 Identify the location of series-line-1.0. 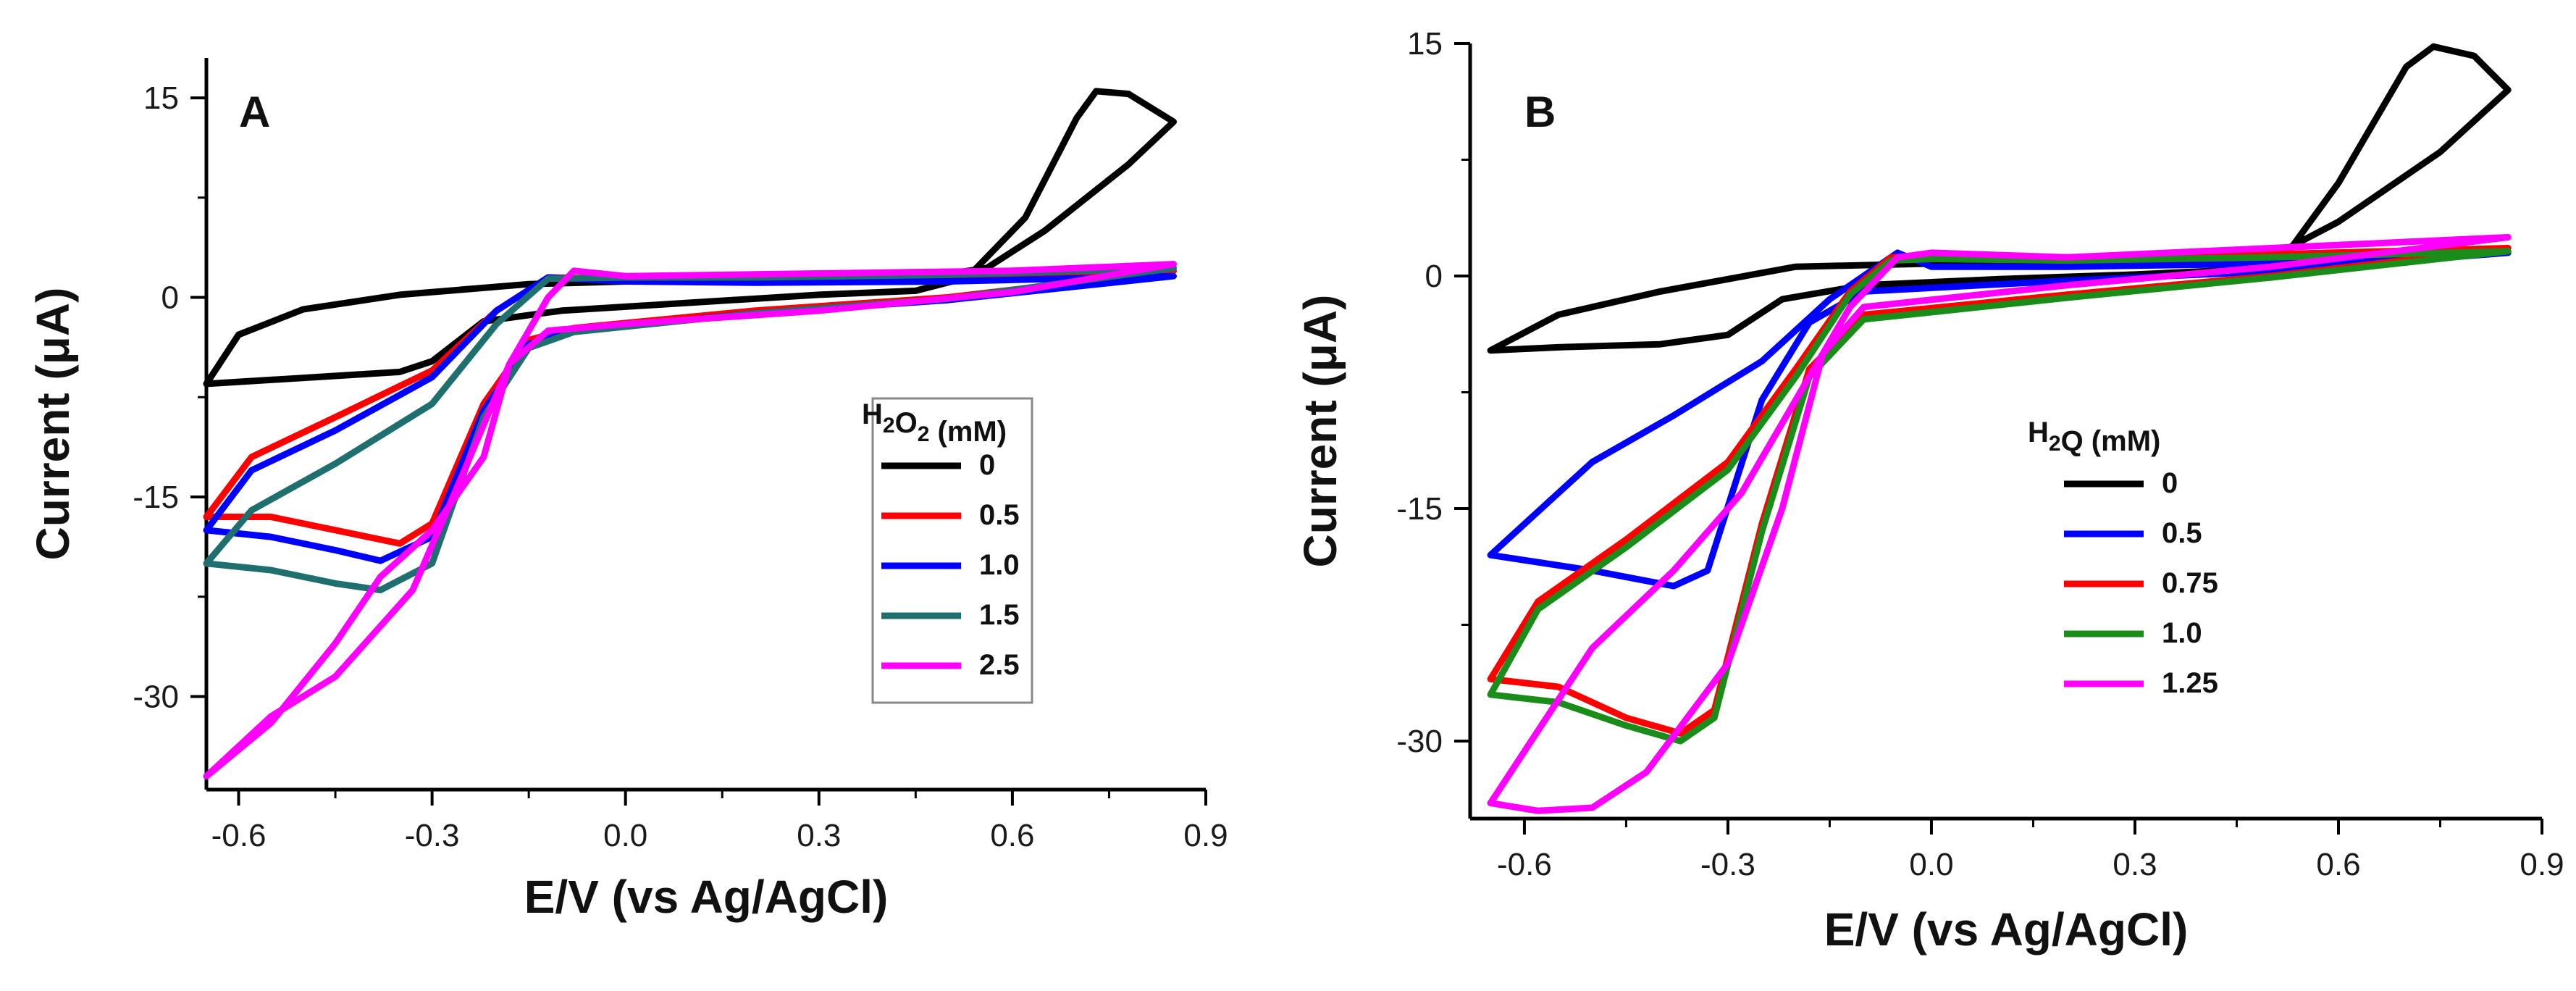
(690, 418).